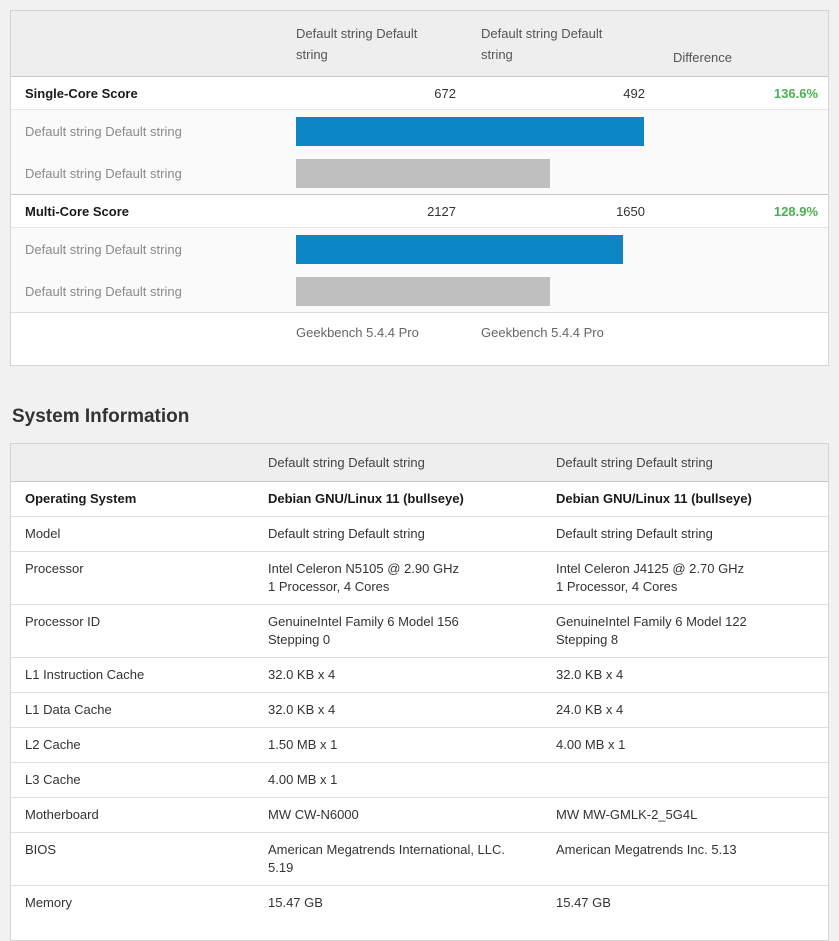 The height and width of the screenshot is (941, 839). I want to click on column-header-system2-label: Default string Default string, so click(542, 44).